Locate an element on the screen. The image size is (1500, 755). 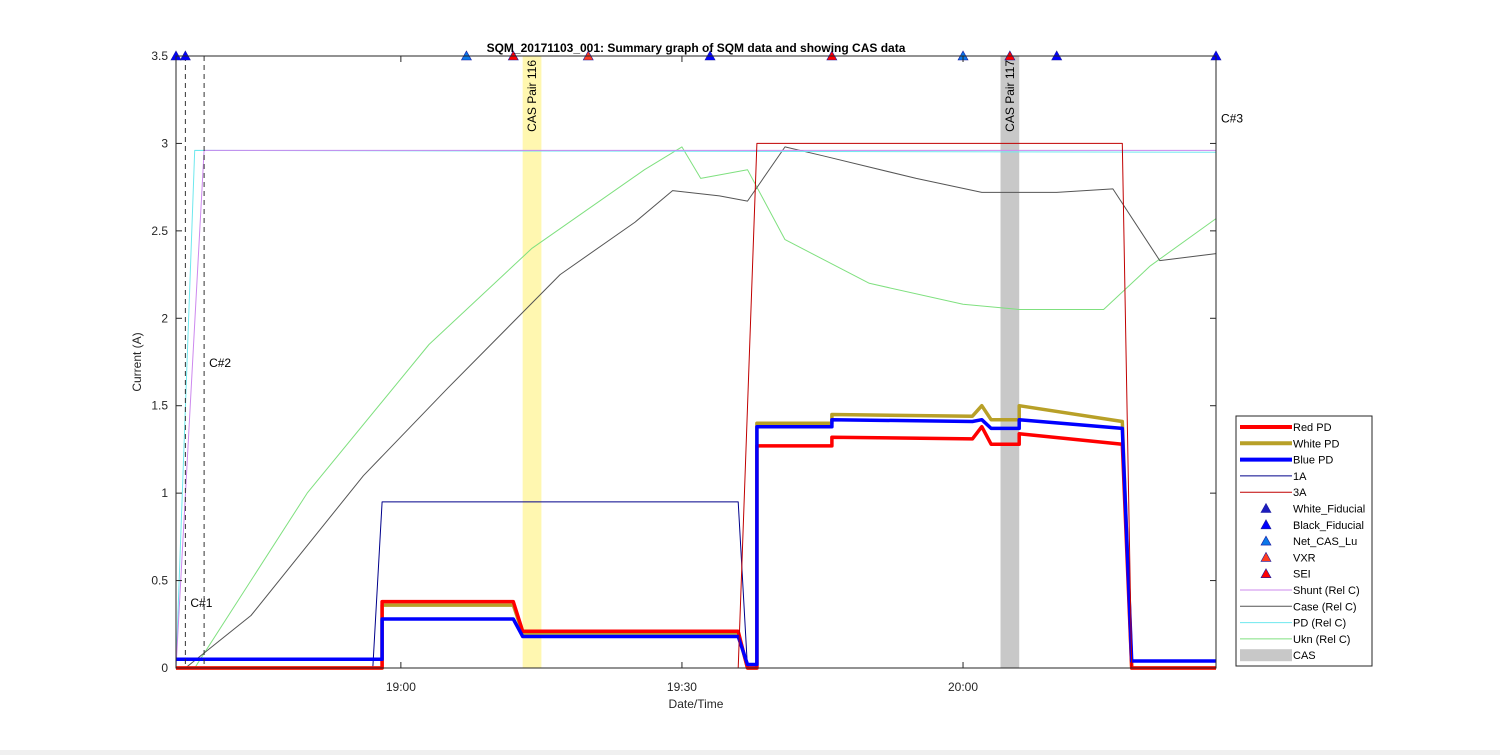
legend-label: White_Fiducial is located at coordinates (1329, 510).